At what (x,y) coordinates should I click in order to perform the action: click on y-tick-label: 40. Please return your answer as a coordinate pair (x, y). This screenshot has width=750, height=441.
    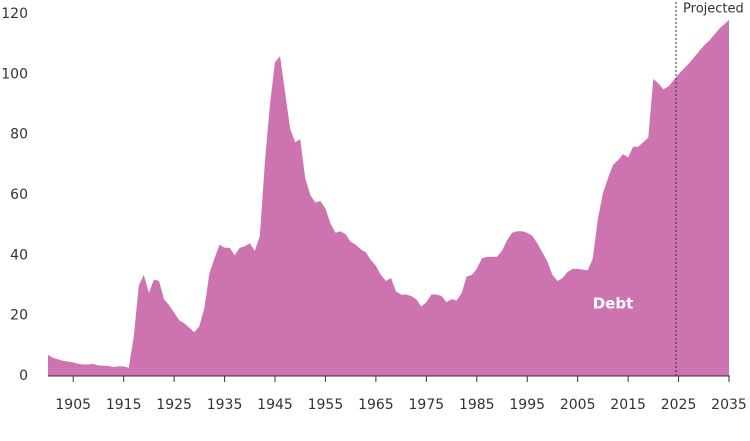
    Looking at the image, I should click on (19, 255).